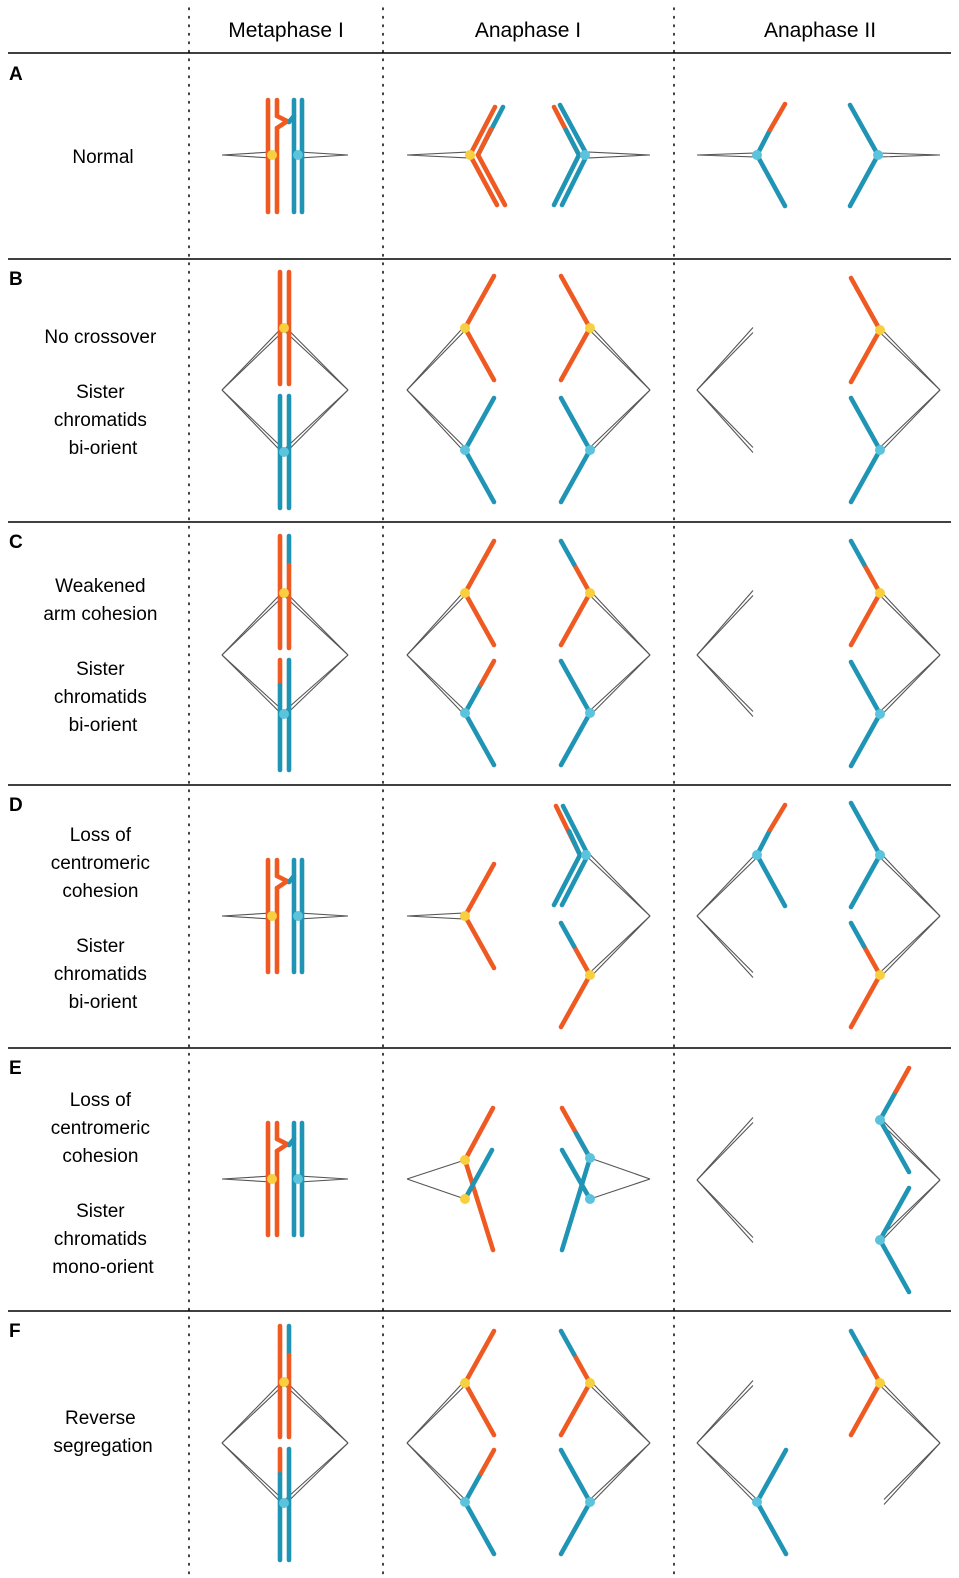 The width and height of the screenshot is (959, 1578). What do you see at coordinates (101, 835) in the screenshot?
I see `row-label-line: Loss of` at bounding box center [101, 835].